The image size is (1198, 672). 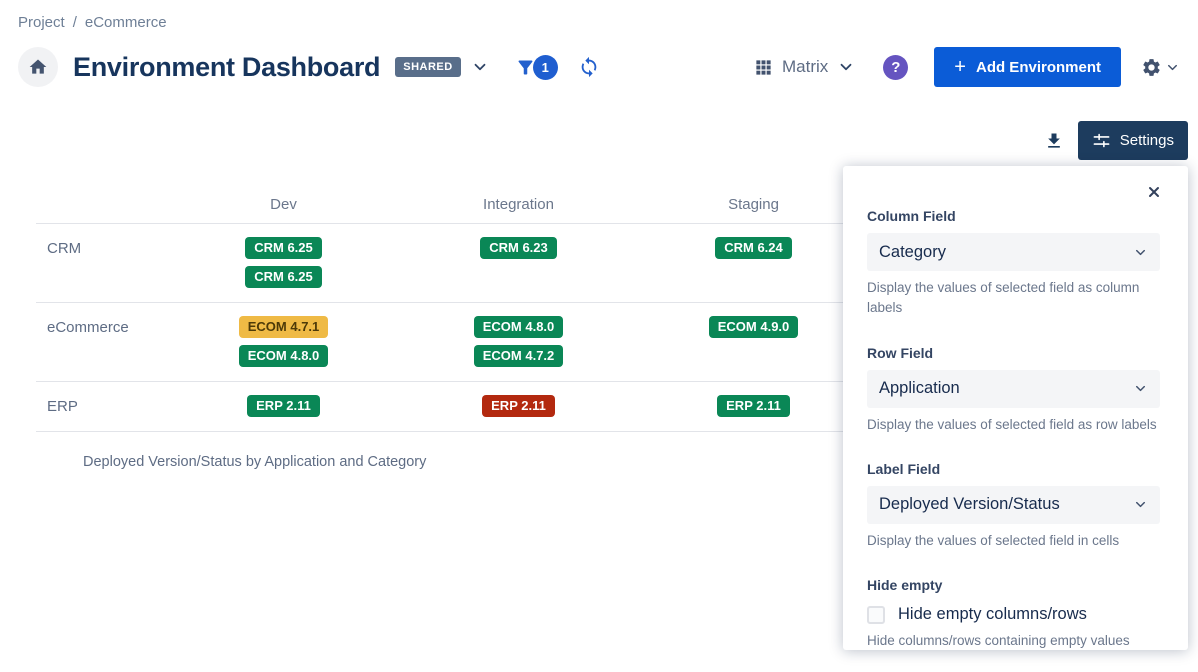 I want to click on row-field-value: Application, so click(x=919, y=388).